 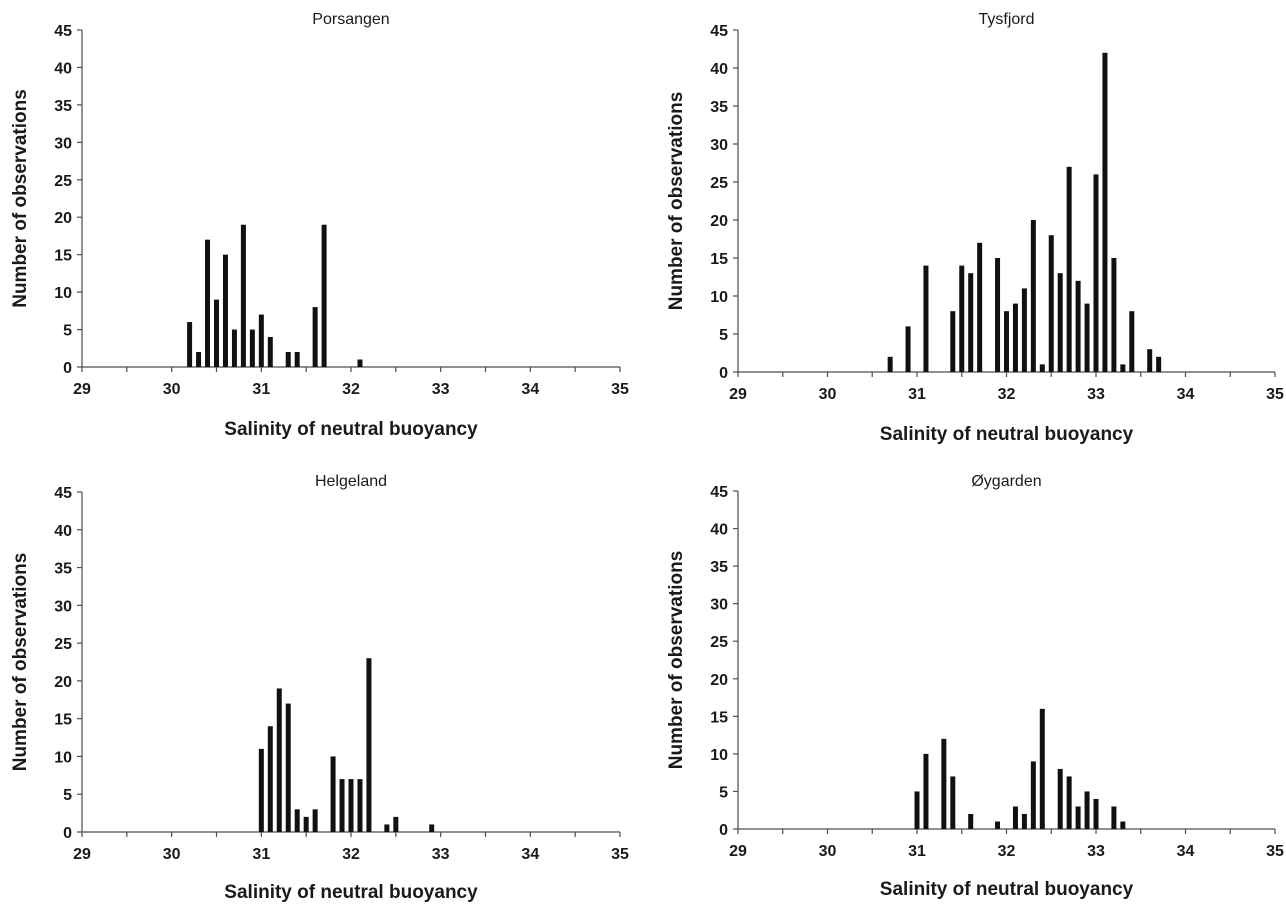 What do you see at coordinates (1006, 19) in the screenshot?
I see `panel-title: Tysfjord` at bounding box center [1006, 19].